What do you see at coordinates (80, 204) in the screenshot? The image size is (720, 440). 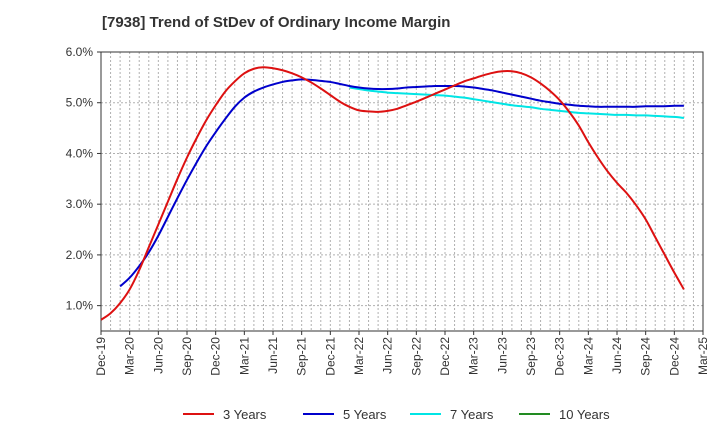 I see `y-tick-label: 3.0%` at bounding box center [80, 204].